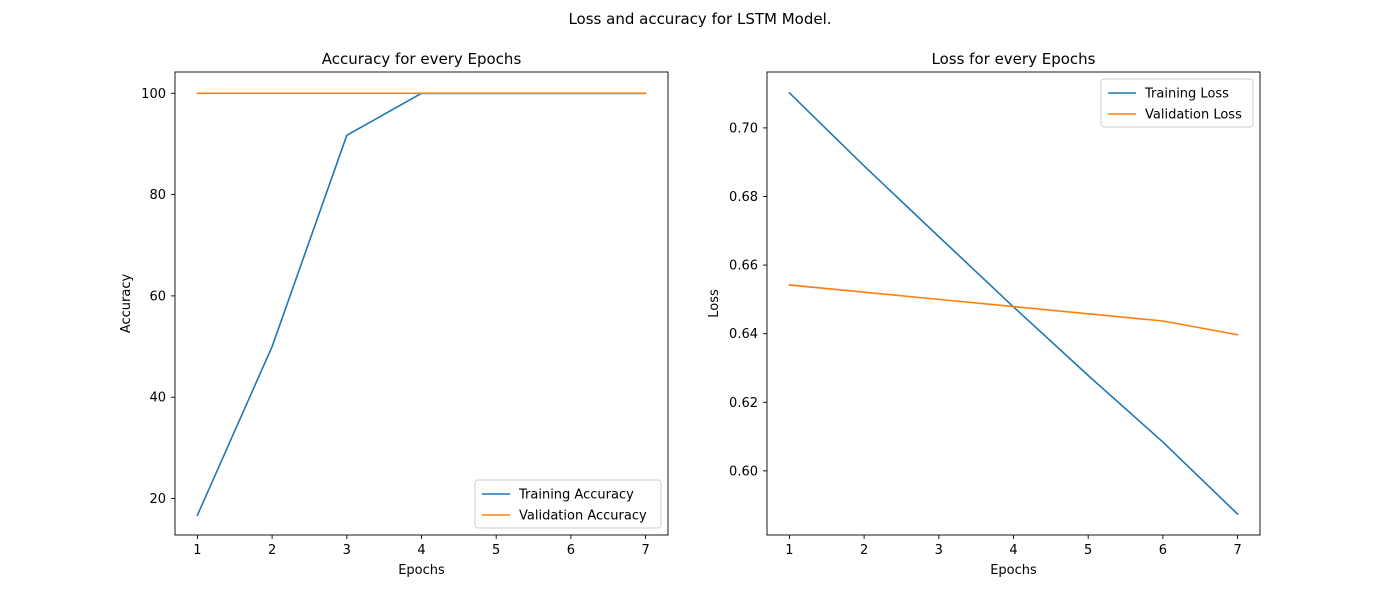  Describe the element at coordinates (157, 296) in the screenshot. I see `accuracy-y-tick-label: 60` at that location.